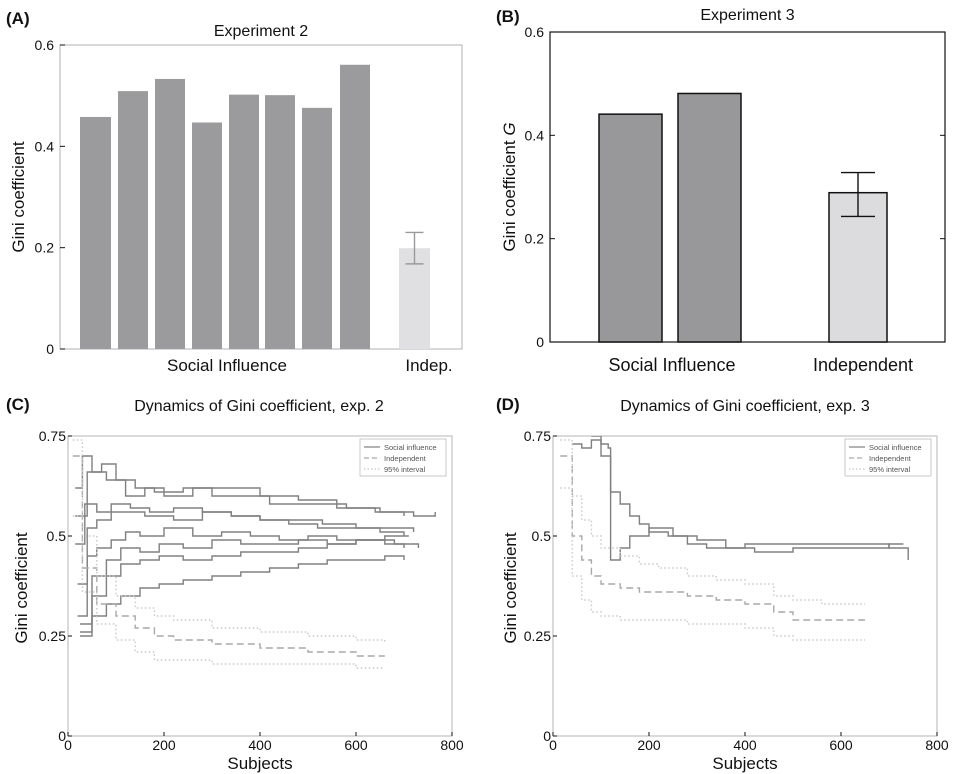  I want to click on chart-title: Experiment 3, so click(747, 15).